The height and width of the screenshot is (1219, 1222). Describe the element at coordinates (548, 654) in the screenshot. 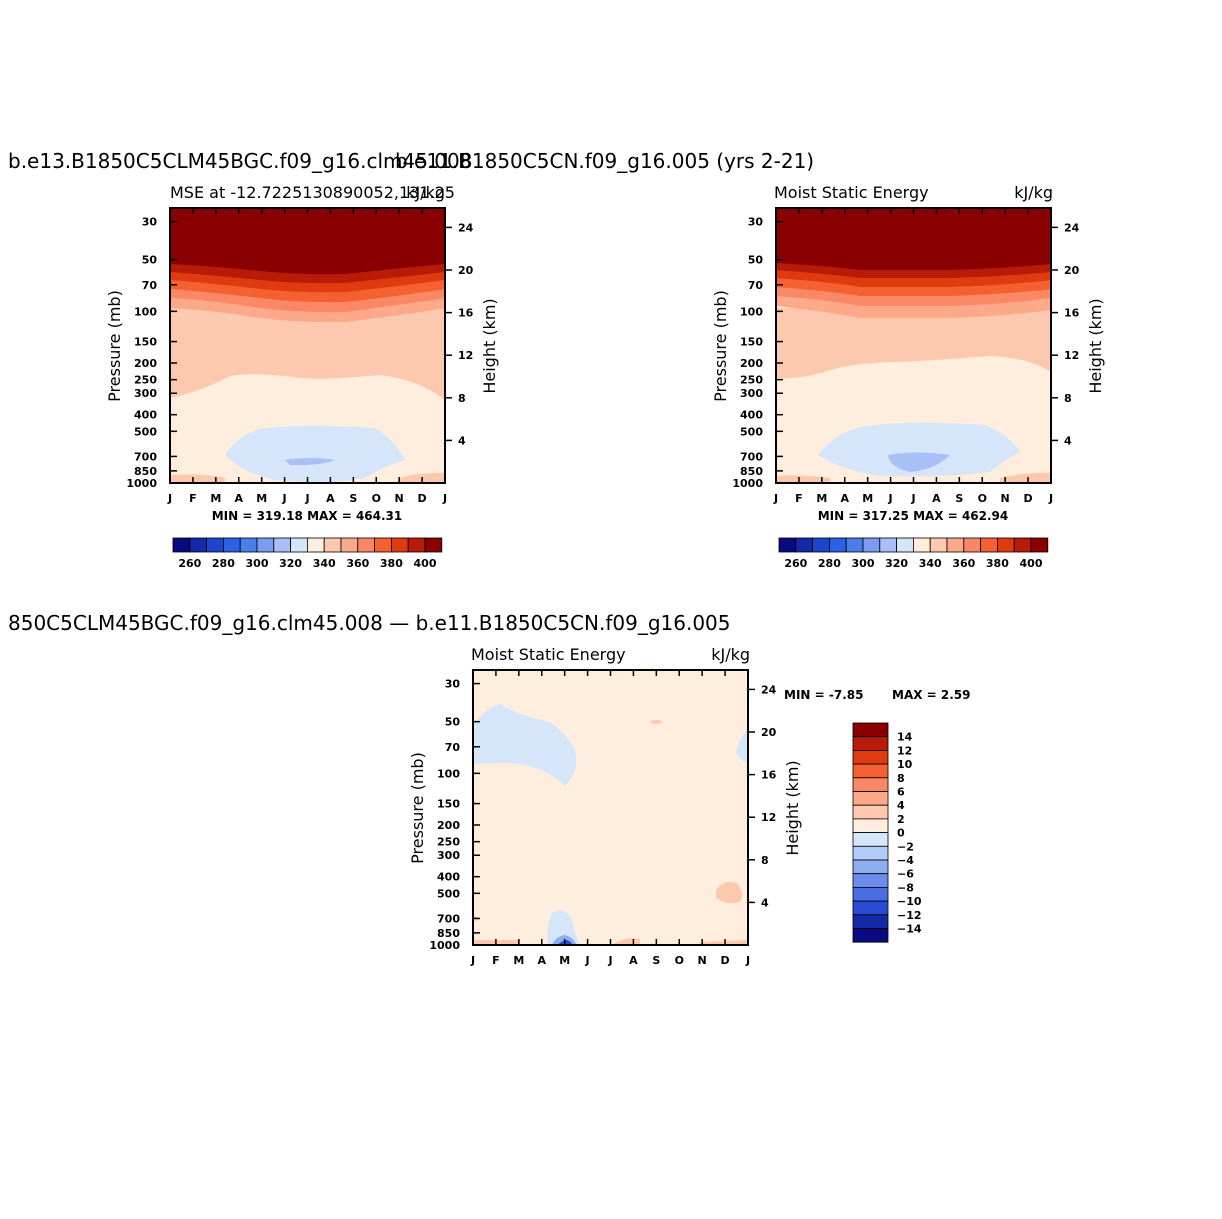

I see `panel-3-left-string: Moist Static Energy` at that location.